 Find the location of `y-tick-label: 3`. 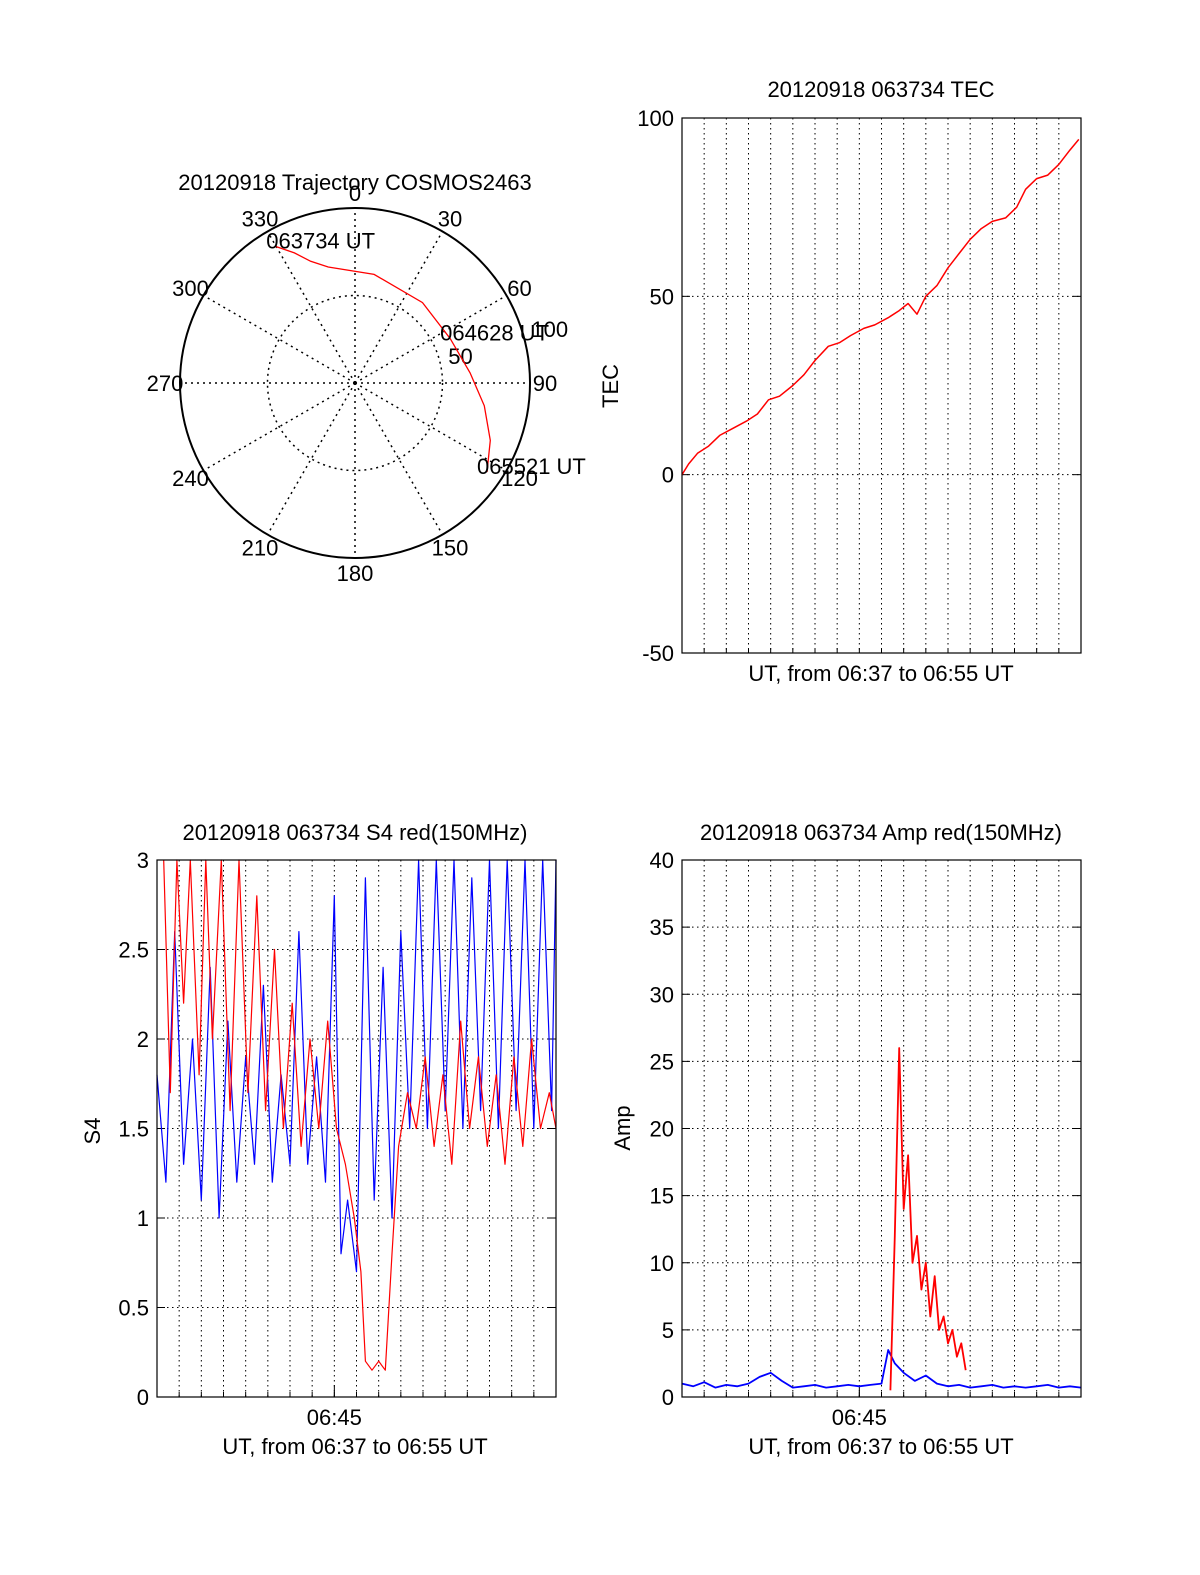

y-tick-label: 3 is located at coordinates (143, 860).